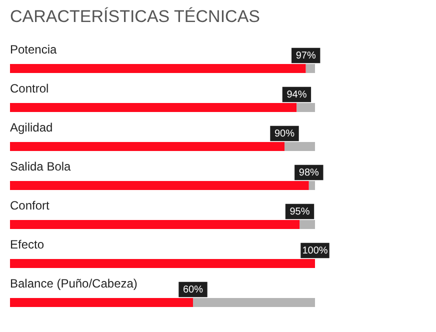 The height and width of the screenshot is (332, 436). What do you see at coordinates (29, 89) in the screenshot?
I see `y-tick-label: Control` at bounding box center [29, 89].